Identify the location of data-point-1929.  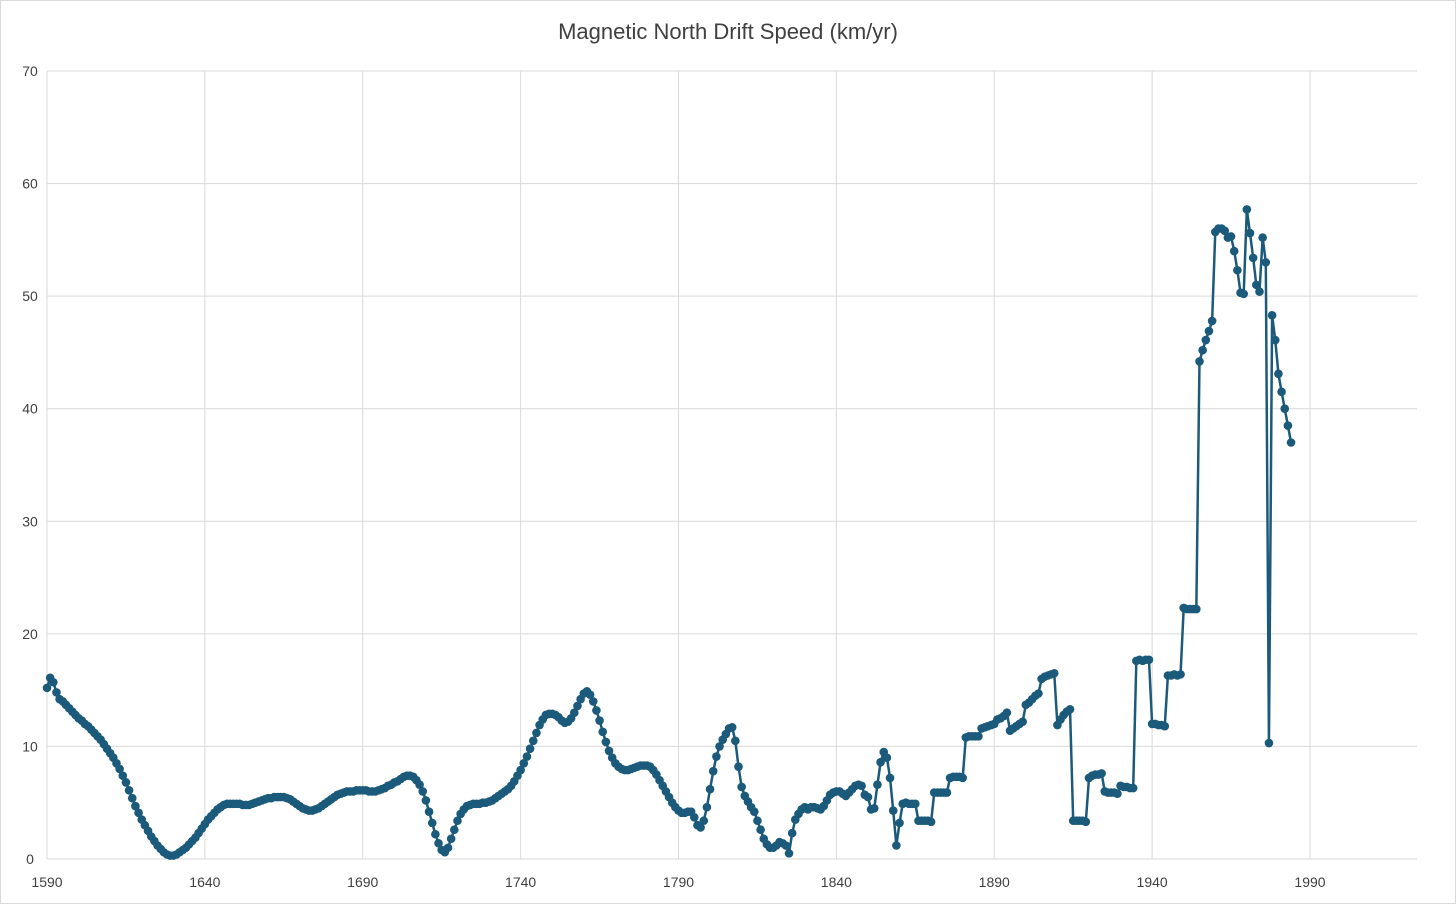
(1117, 794).